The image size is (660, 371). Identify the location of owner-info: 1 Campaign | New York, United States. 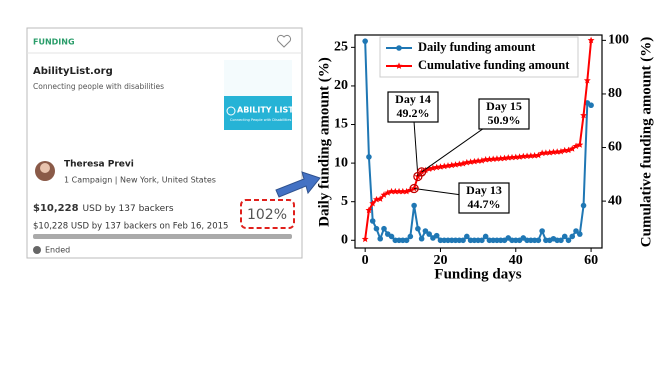
(140, 180).